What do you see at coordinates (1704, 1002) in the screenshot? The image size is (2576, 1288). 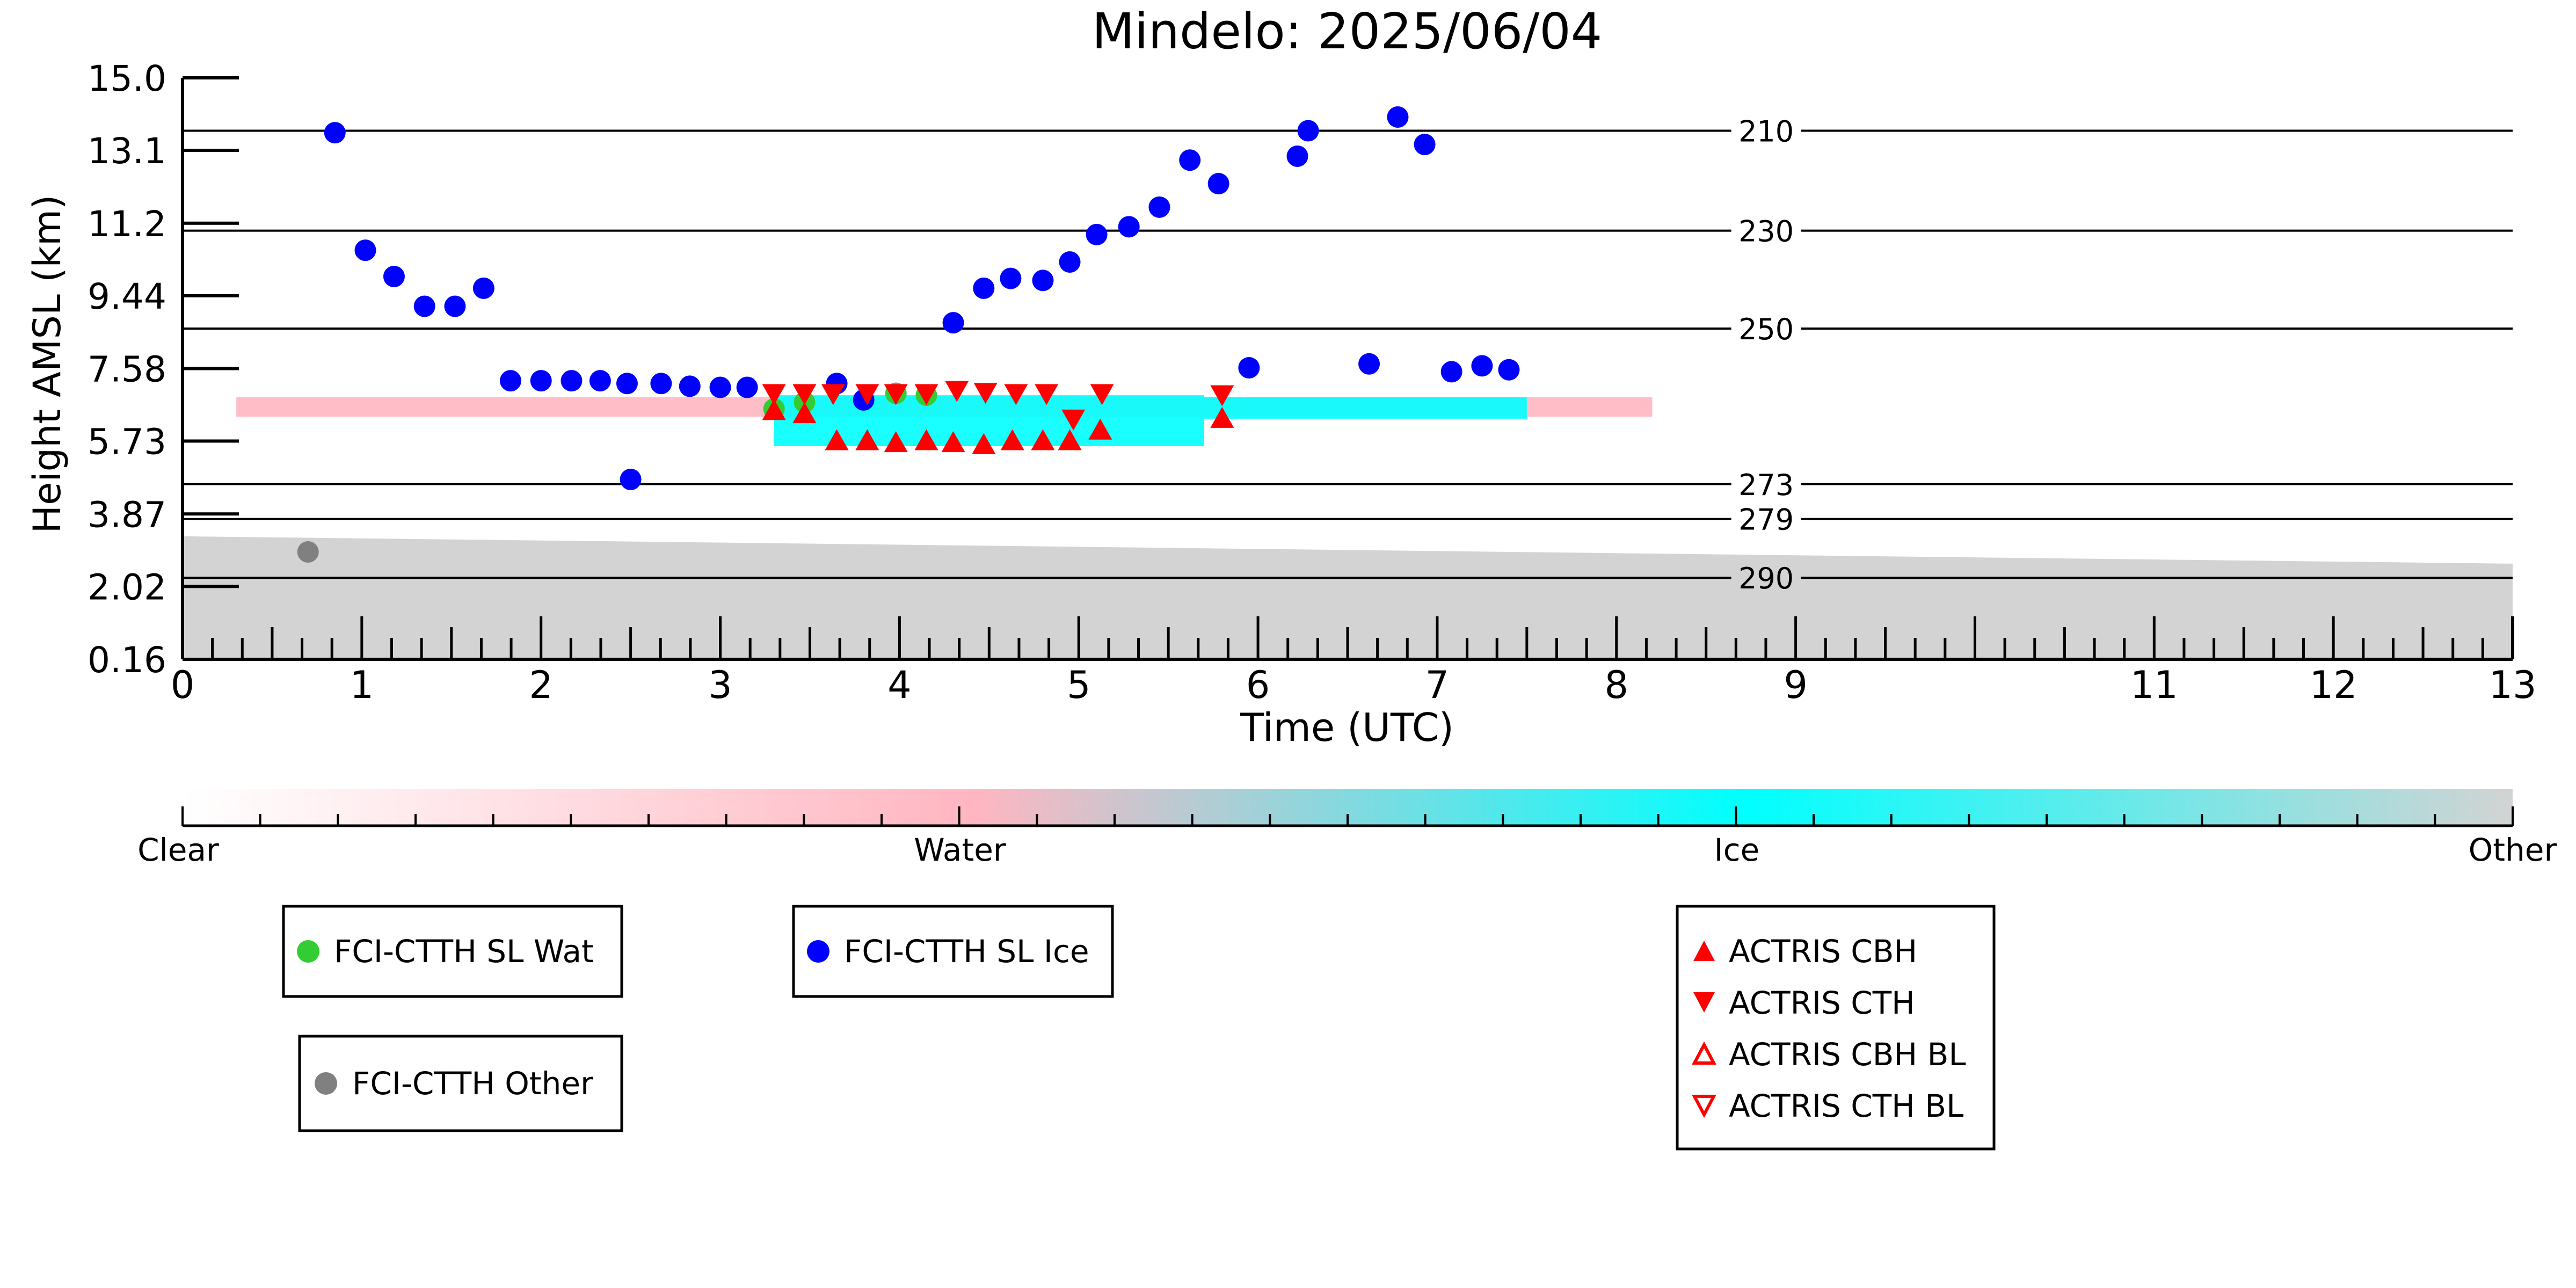 I see `legend-cth-marker` at bounding box center [1704, 1002].